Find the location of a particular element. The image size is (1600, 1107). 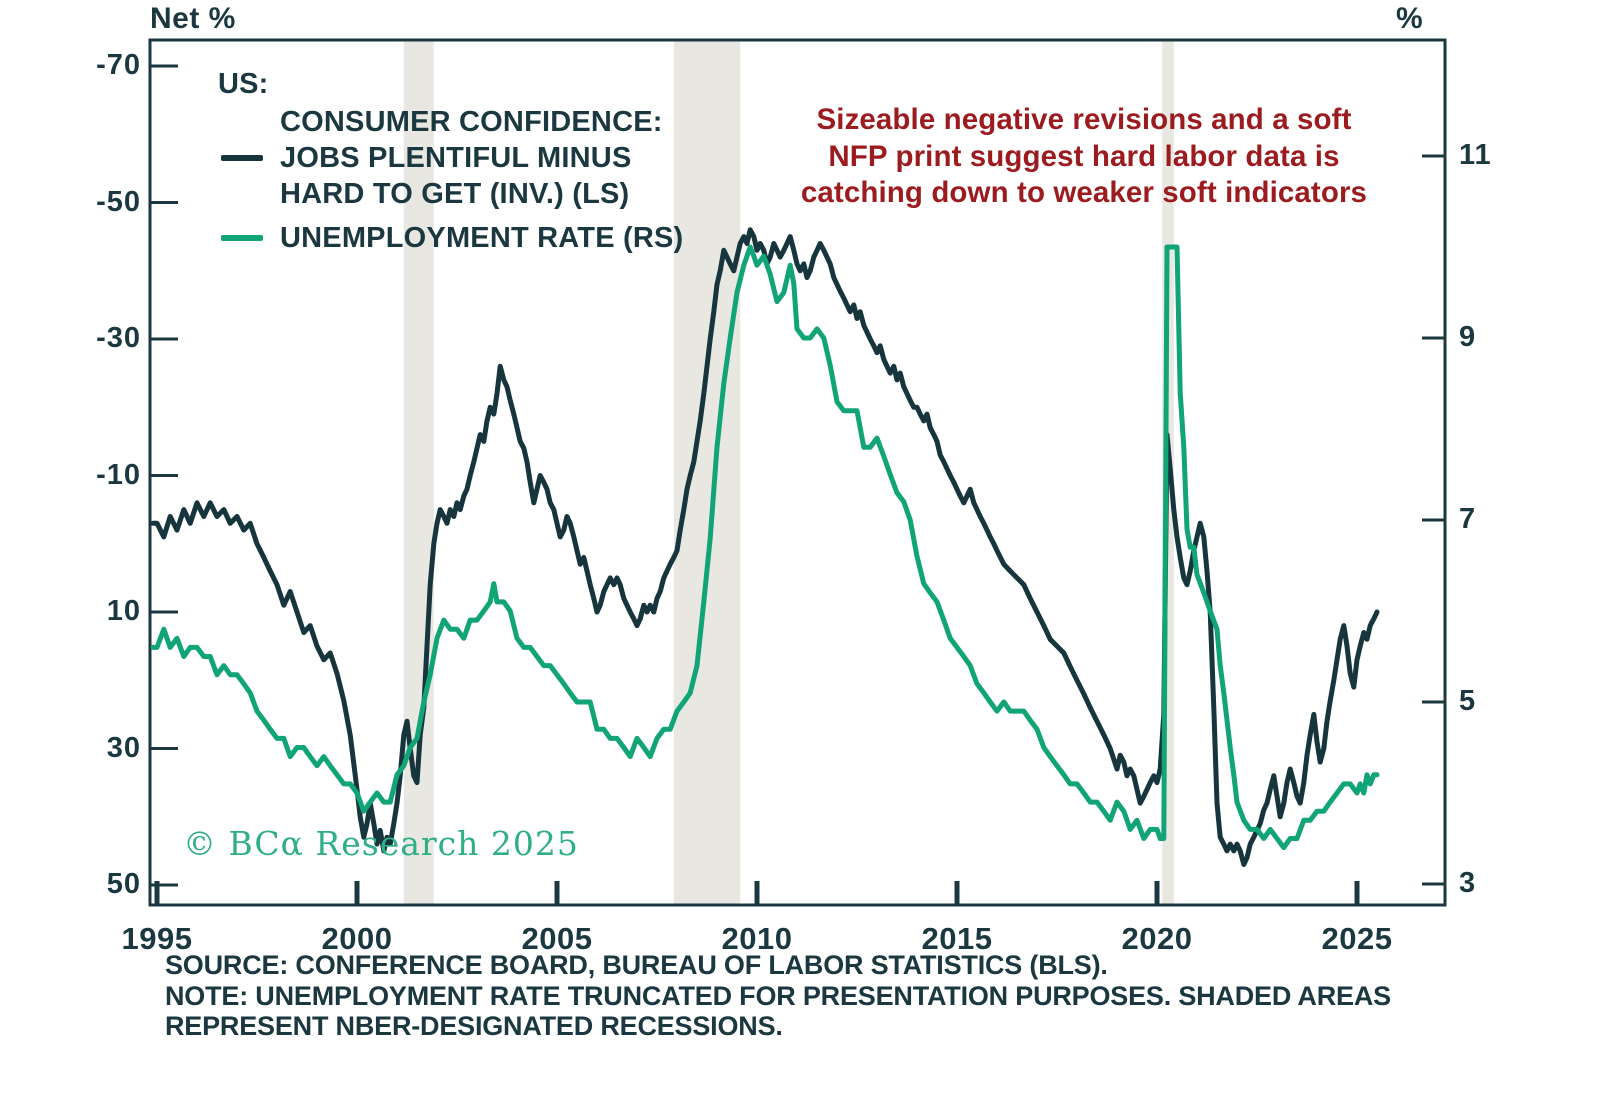

left-axis-tick-label: 10 is located at coordinates (123, 611).